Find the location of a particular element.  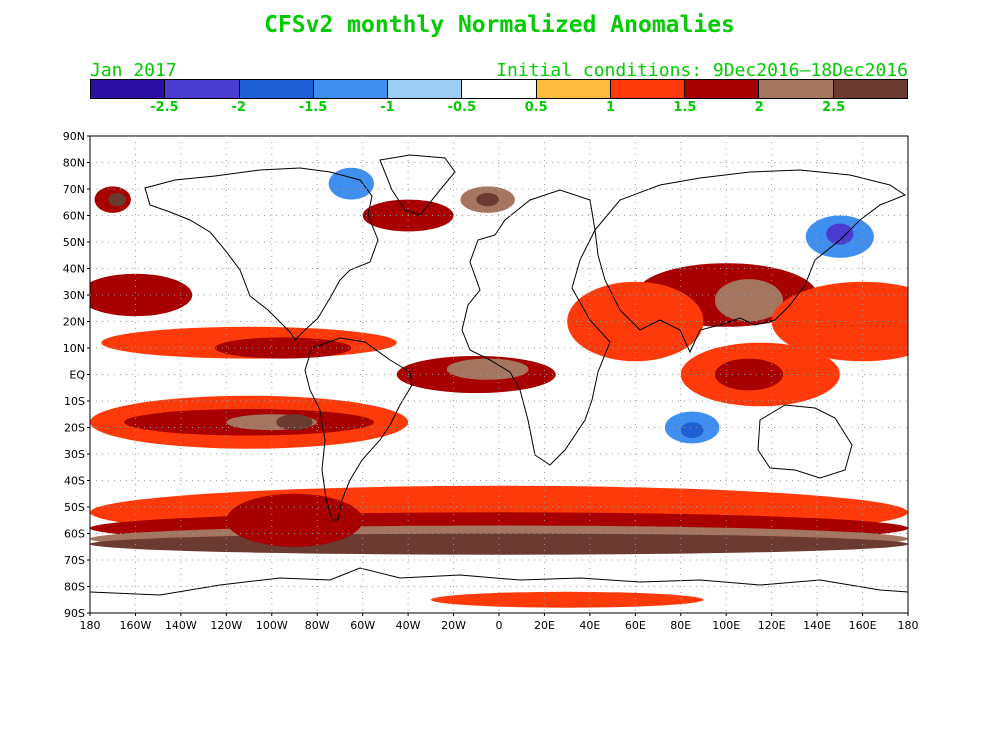

latitude-tick-label: 40N is located at coordinates (74, 269).